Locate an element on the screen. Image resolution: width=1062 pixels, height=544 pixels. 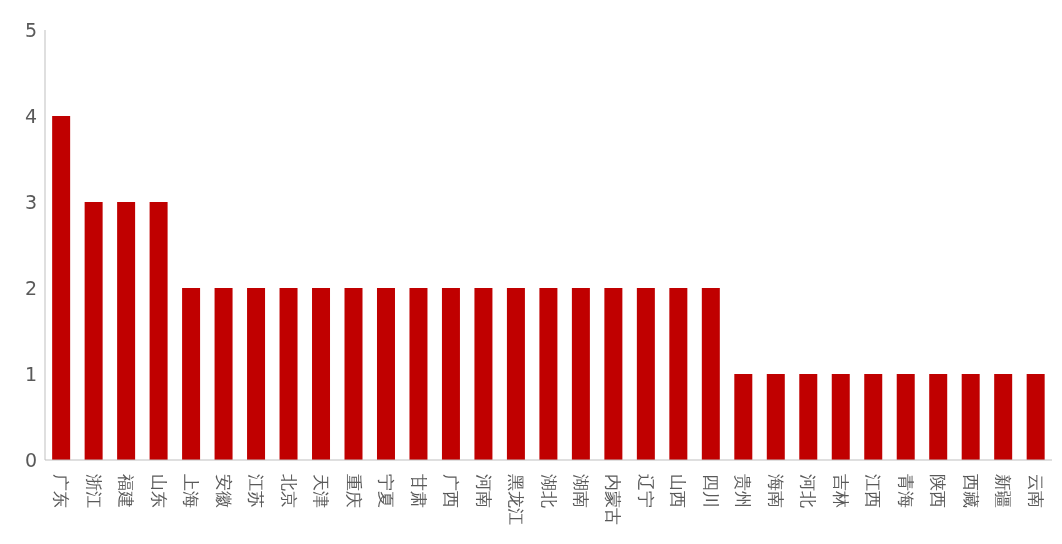
x-tick-label: 青海 is located at coordinates (905, 491).